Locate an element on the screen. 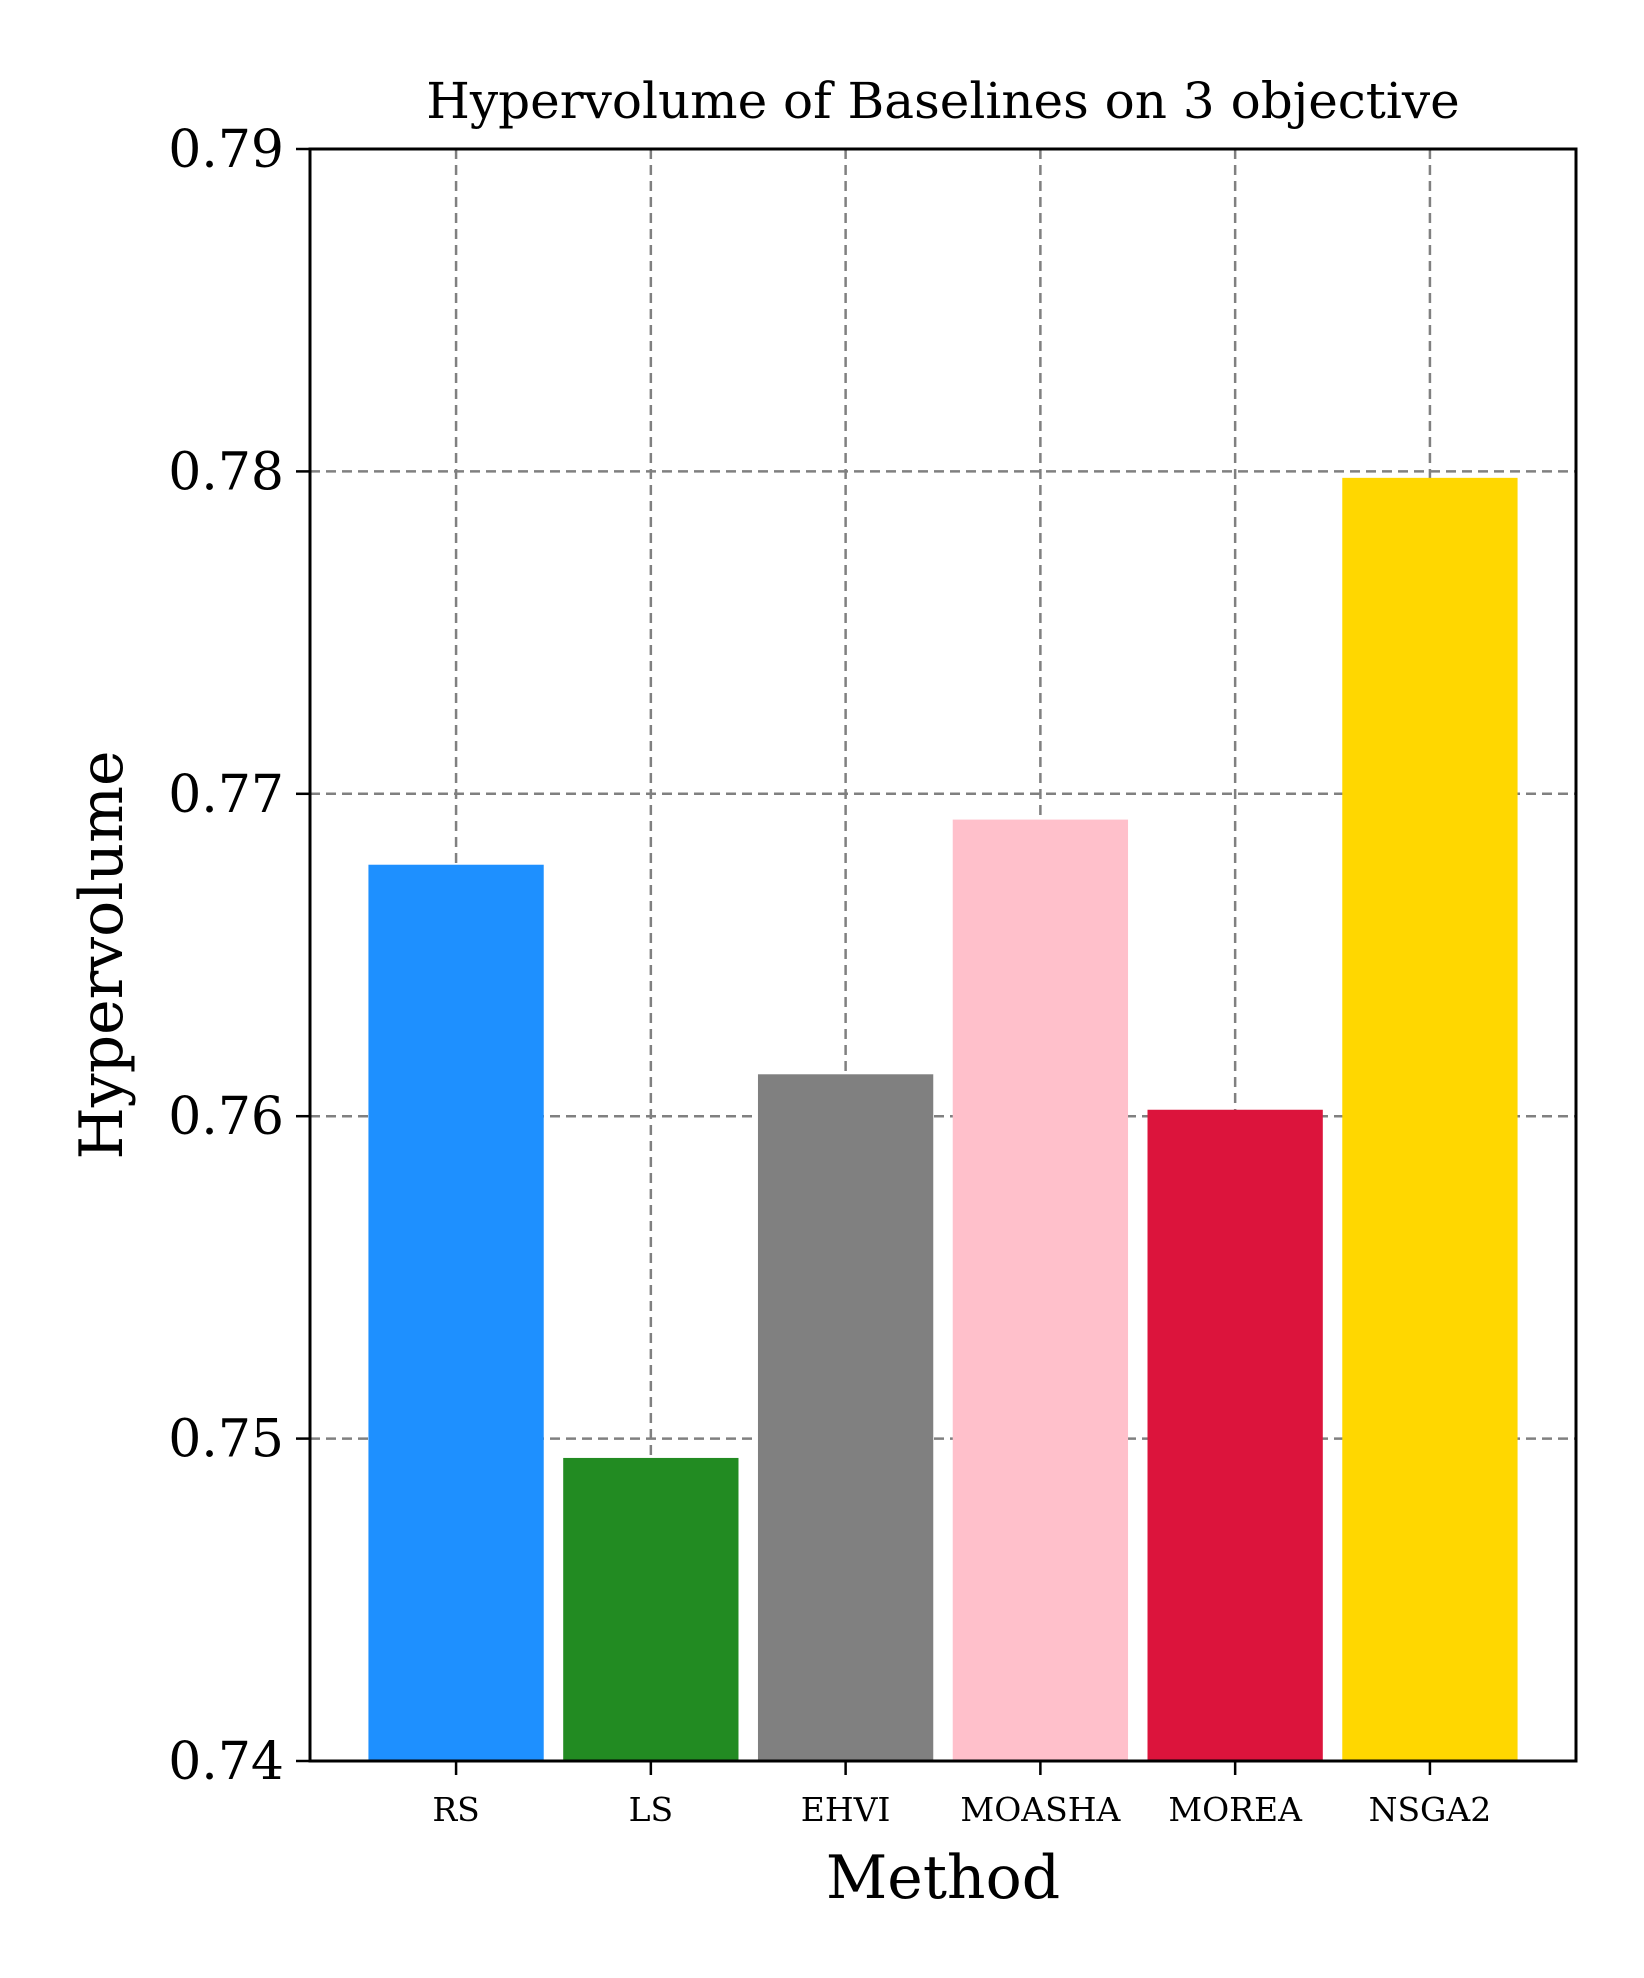  y-tick-label: 0.76 is located at coordinates (226, 1117).